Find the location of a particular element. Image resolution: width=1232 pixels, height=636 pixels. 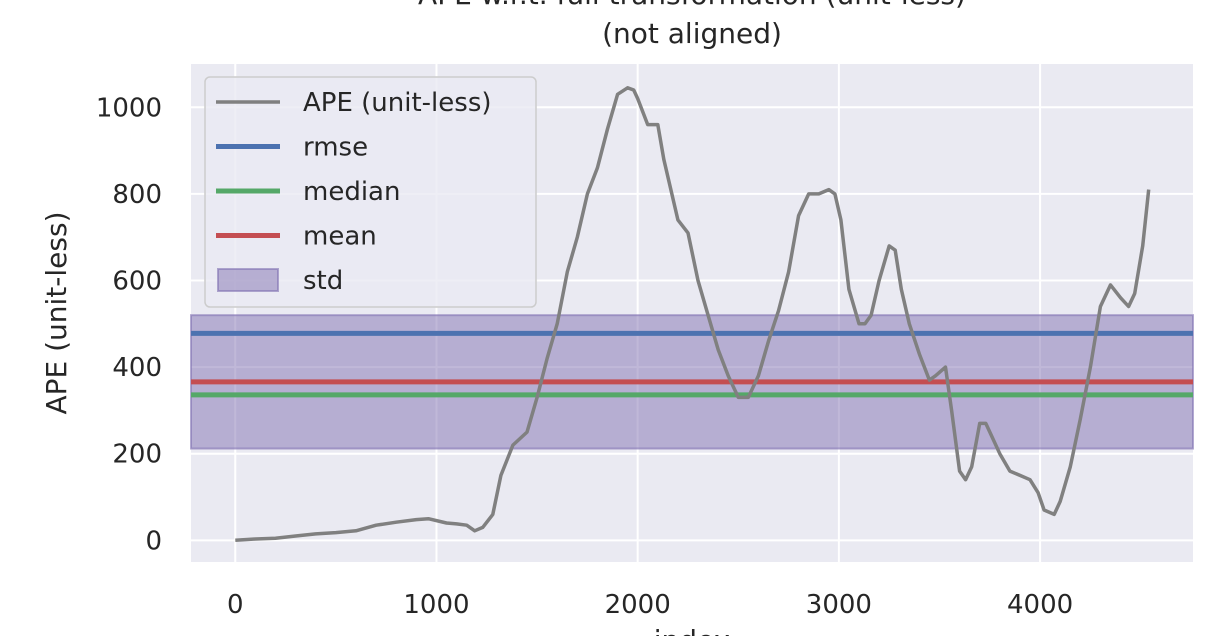

x-tick-label: 3000 is located at coordinates (839, 605).